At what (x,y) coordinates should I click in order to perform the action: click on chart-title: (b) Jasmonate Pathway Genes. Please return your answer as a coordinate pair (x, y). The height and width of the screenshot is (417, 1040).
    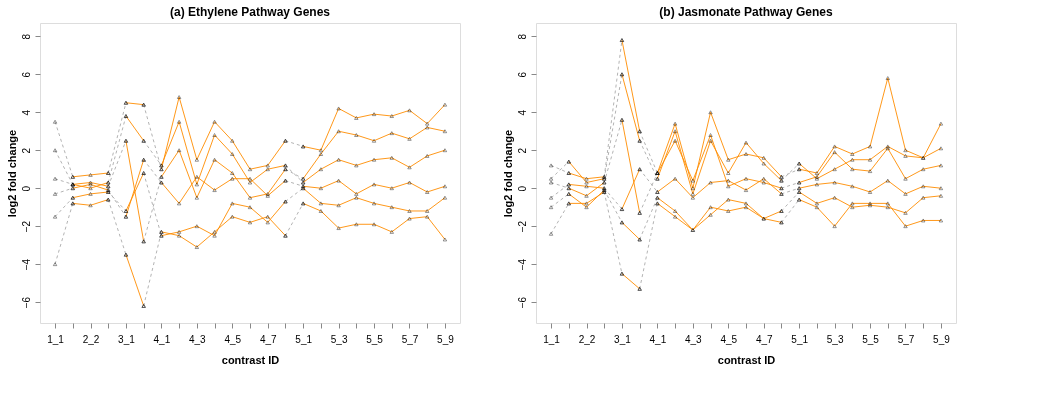
    Looking at the image, I should click on (746, 12).